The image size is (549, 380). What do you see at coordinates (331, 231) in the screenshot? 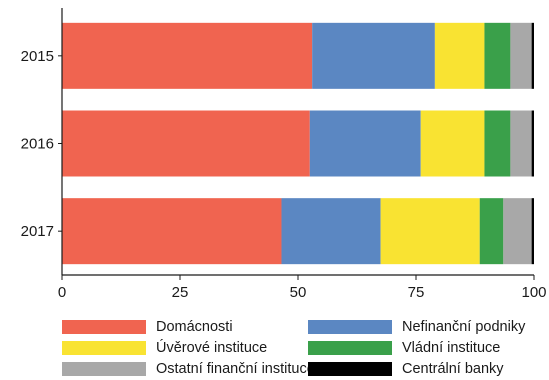
I see `bar-2017-nefinancni-podniky` at bounding box center [331, 231].